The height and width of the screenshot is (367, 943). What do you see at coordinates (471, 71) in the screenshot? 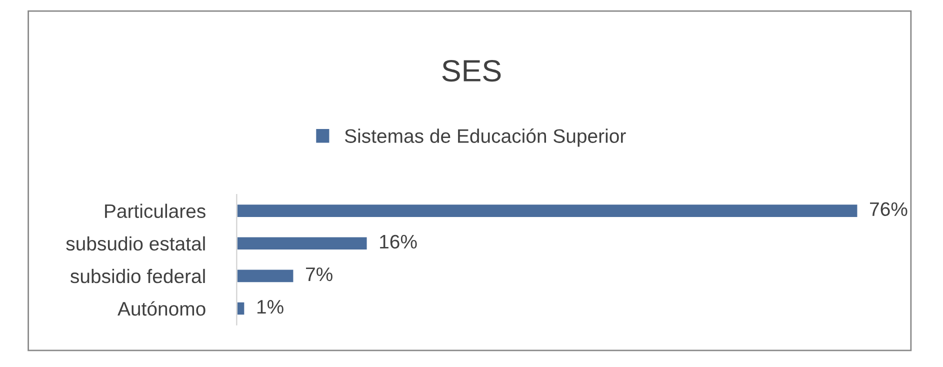
I see `chart-title: SES` at bounding box center [471, 71].